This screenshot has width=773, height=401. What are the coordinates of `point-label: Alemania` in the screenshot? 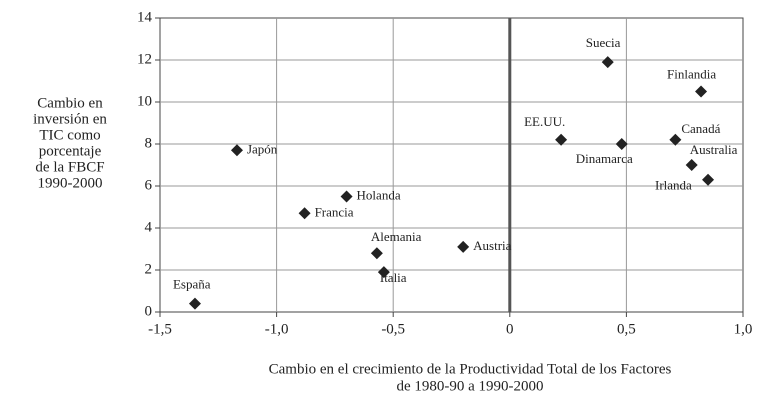 It's located at (396, 236).